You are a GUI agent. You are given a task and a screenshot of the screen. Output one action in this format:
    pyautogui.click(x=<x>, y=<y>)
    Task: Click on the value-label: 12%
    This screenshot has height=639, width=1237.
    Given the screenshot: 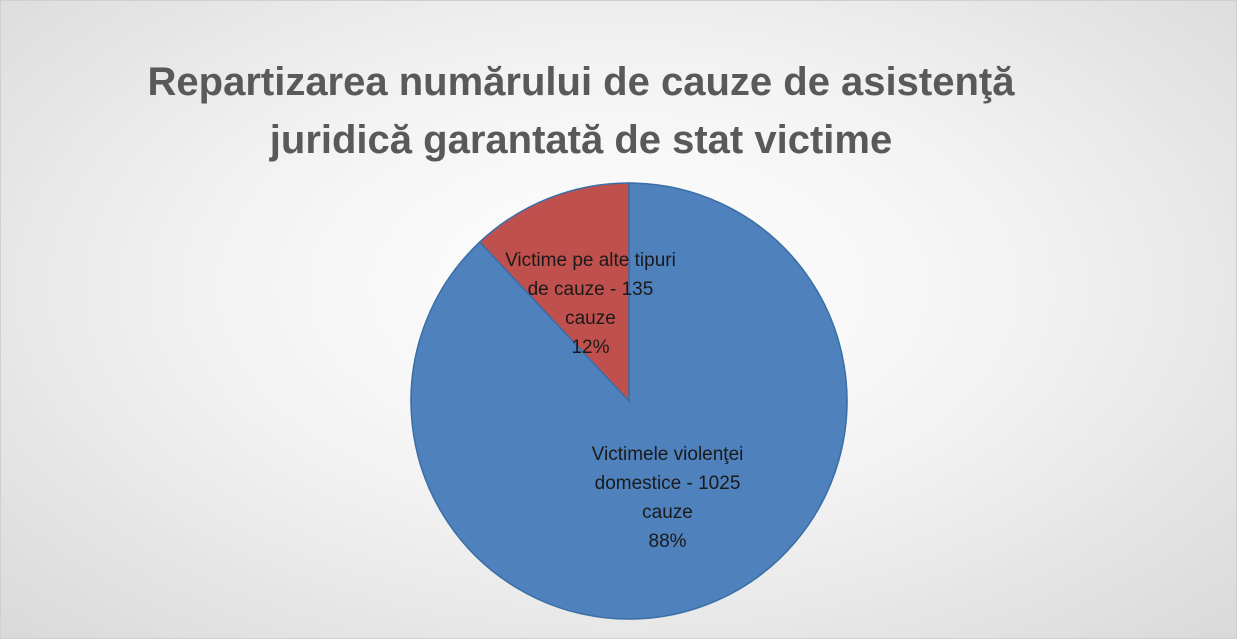 What is the action you would take?
    pyautogui.click(x=590, y=347)
    